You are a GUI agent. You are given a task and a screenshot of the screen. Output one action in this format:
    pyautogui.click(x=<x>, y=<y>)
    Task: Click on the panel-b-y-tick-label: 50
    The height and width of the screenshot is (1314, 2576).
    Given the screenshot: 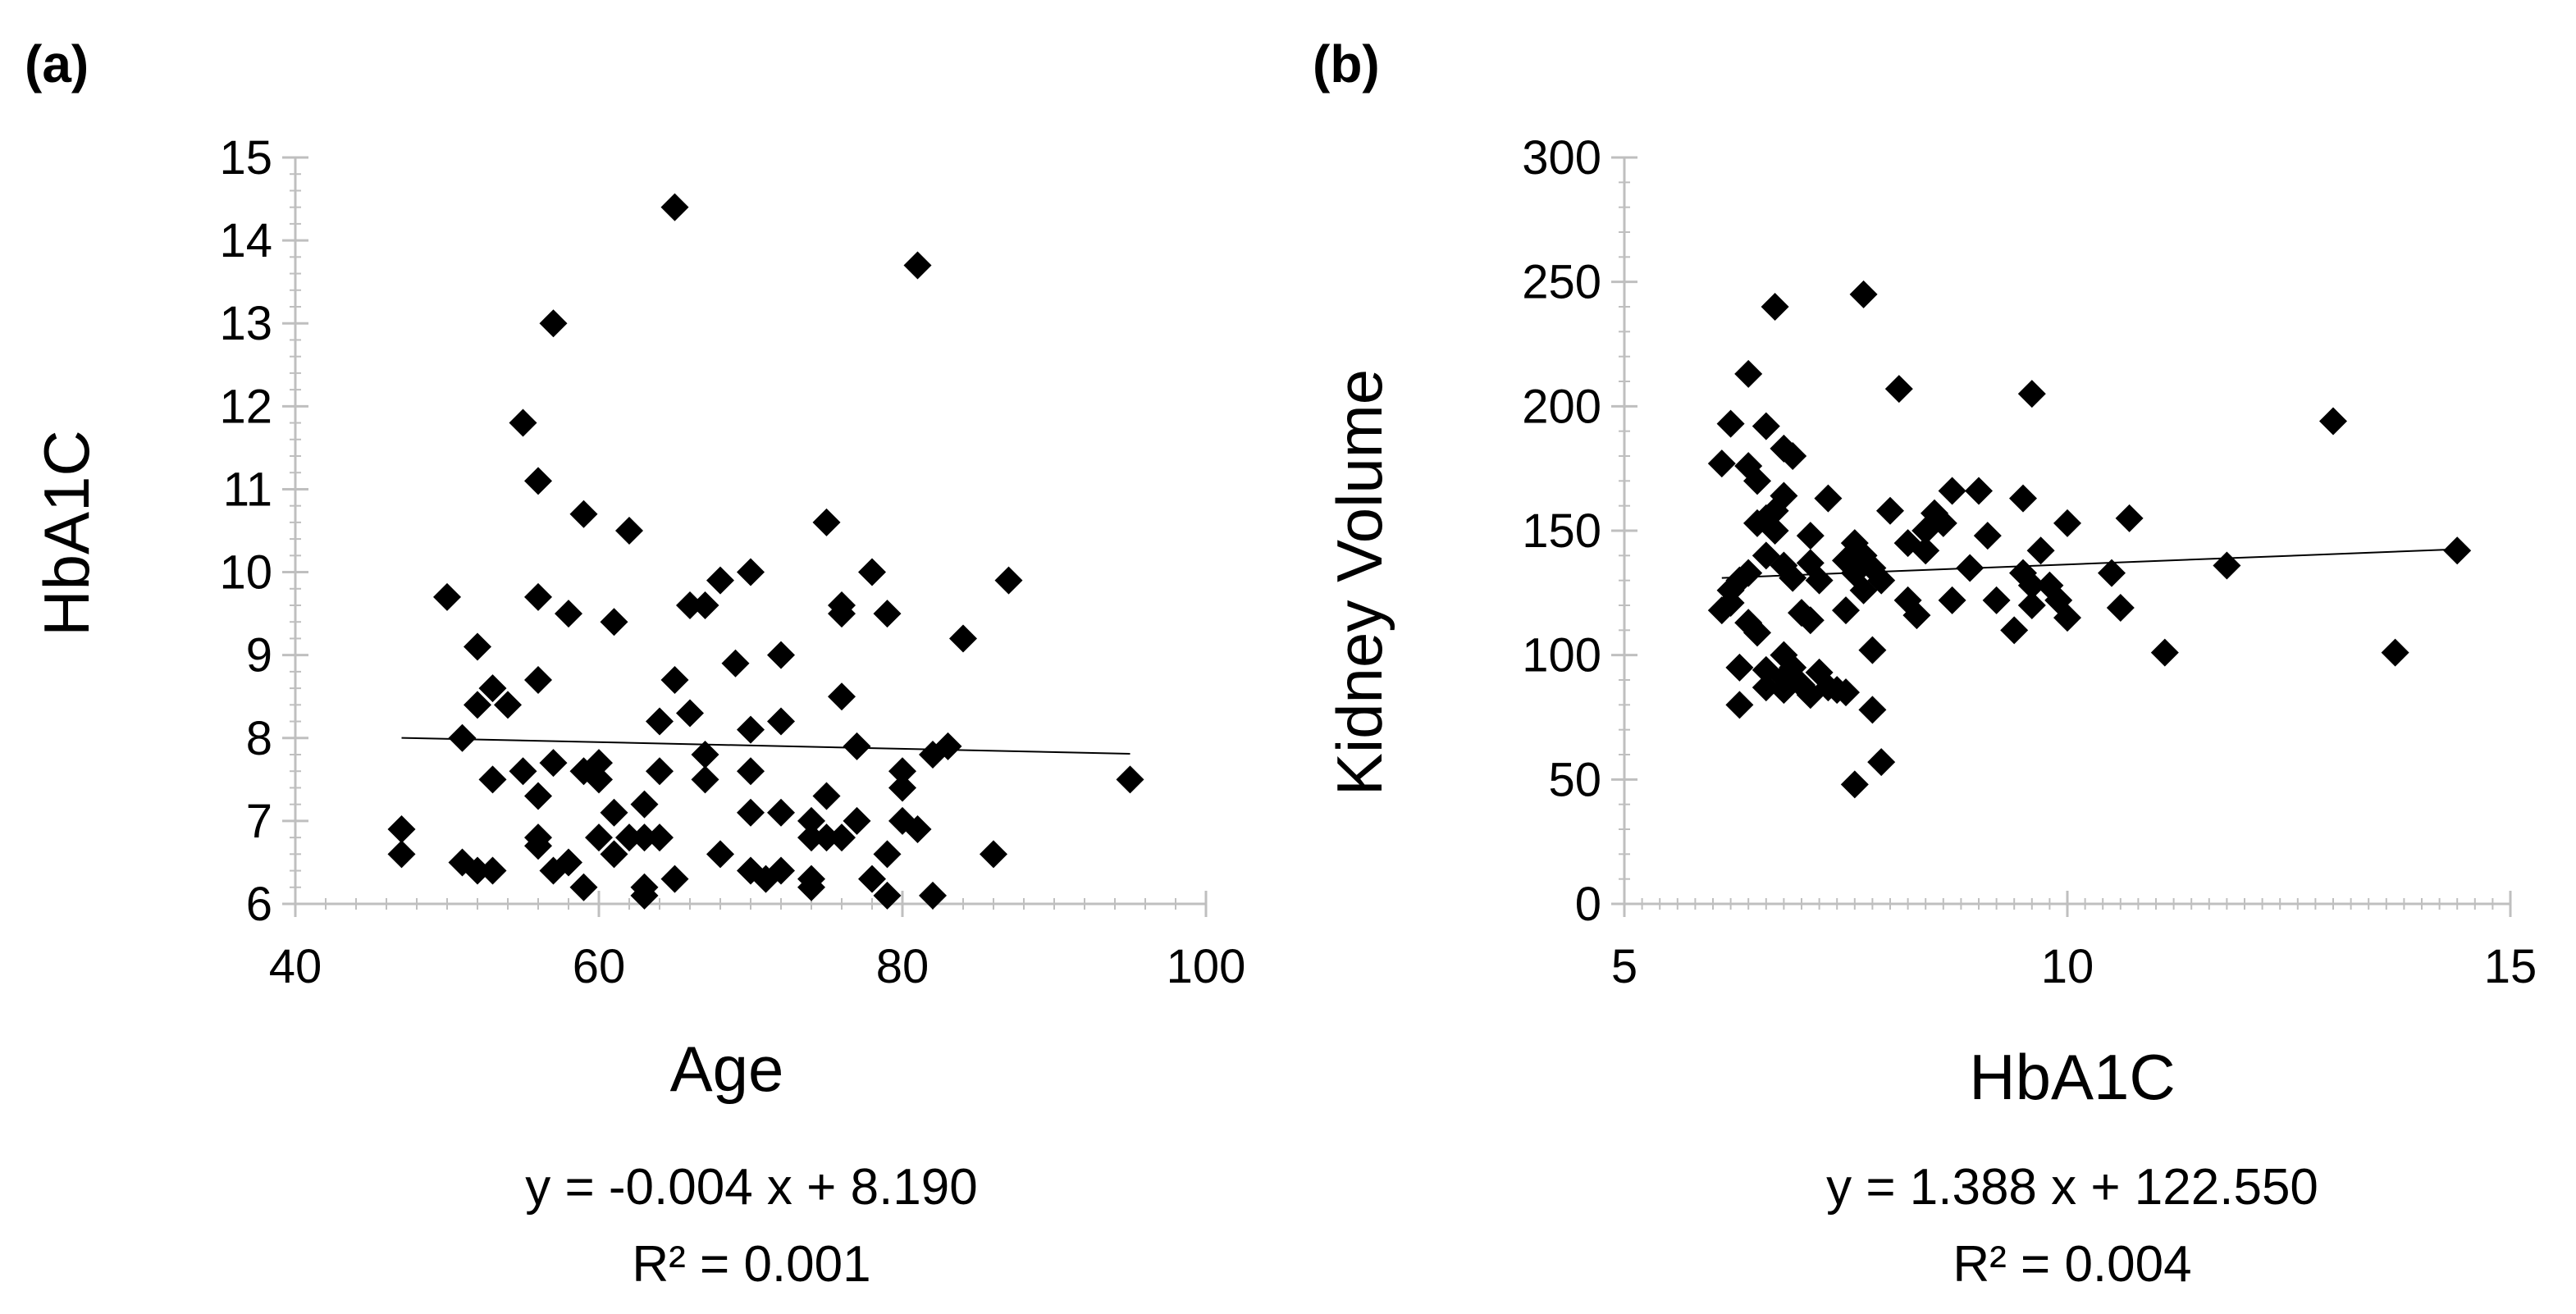 What is the action you would take?
    pyautogui.click(x=1575, y=779)
    